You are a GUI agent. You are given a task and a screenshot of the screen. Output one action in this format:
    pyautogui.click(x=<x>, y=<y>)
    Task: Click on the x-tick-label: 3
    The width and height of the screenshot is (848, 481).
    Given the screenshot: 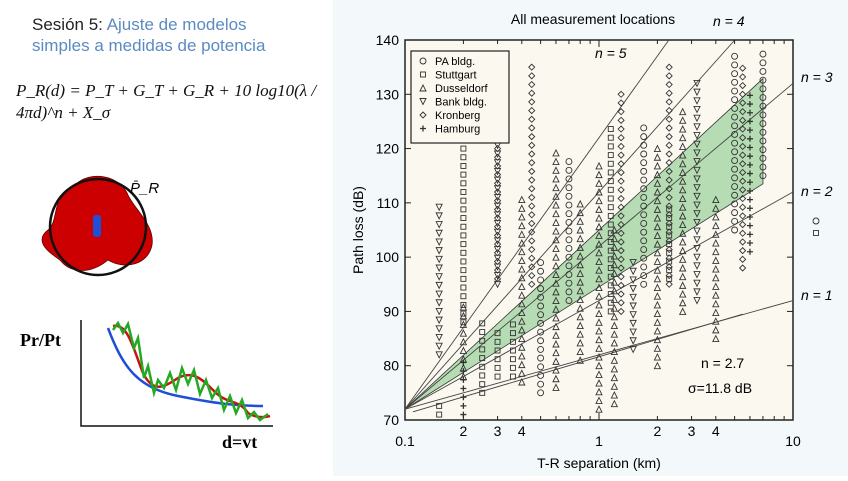 What is the action you would take?
    pyautogui.click(x=498, y=431)
    